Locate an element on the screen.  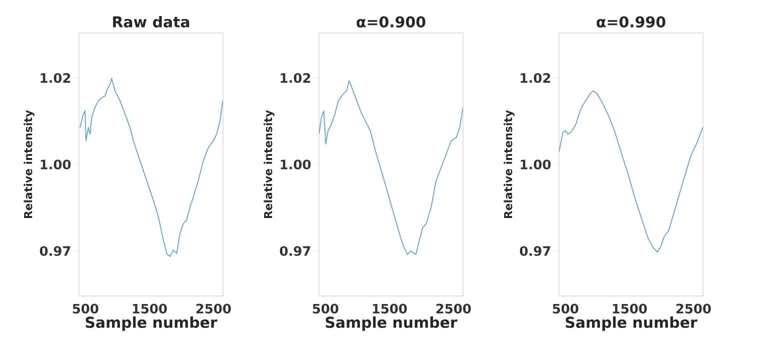
chart-title: α=0.900 is located at coordinates (391, 22).